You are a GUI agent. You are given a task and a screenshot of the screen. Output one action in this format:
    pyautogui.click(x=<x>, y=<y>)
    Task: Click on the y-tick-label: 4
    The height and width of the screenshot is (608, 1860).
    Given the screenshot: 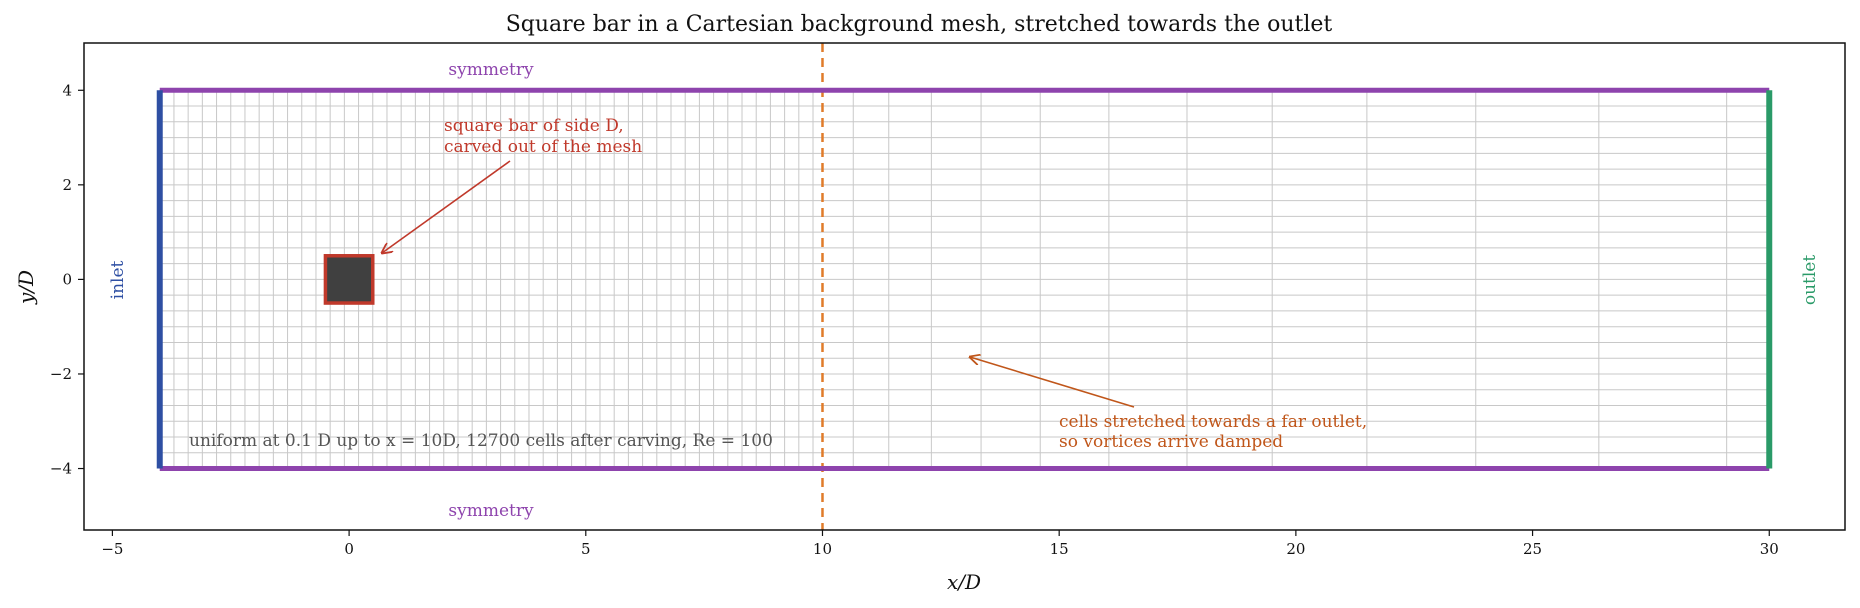 What is the action you would take?
    pyautogui.click(x=67, y=90)
    